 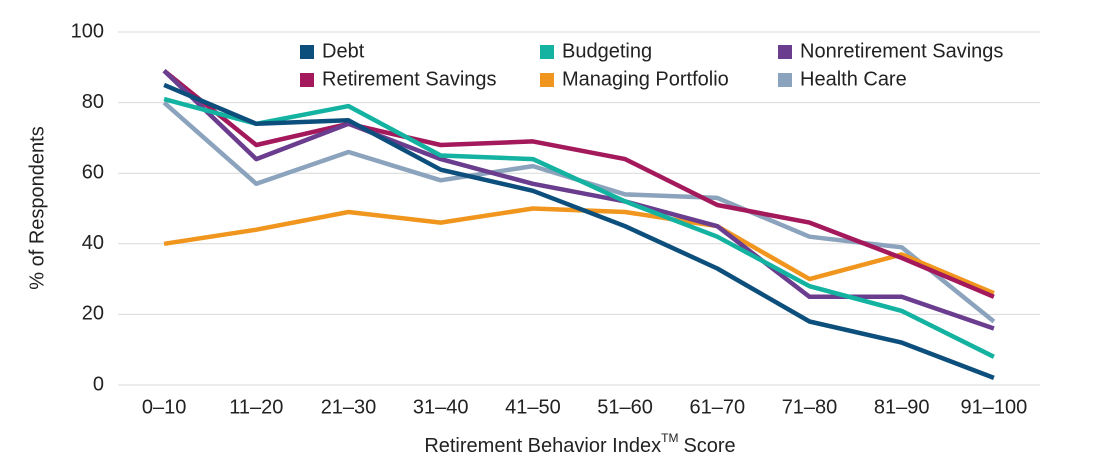 I want to click on x-axis-label: Retirement Behavior IndexTM Score, so click(x=579, y=444).